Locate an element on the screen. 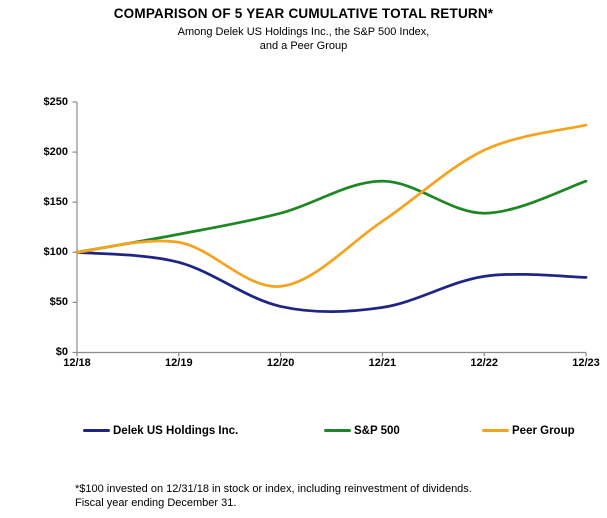  legend-label: Peer Group is located at coordinates (543, 430).